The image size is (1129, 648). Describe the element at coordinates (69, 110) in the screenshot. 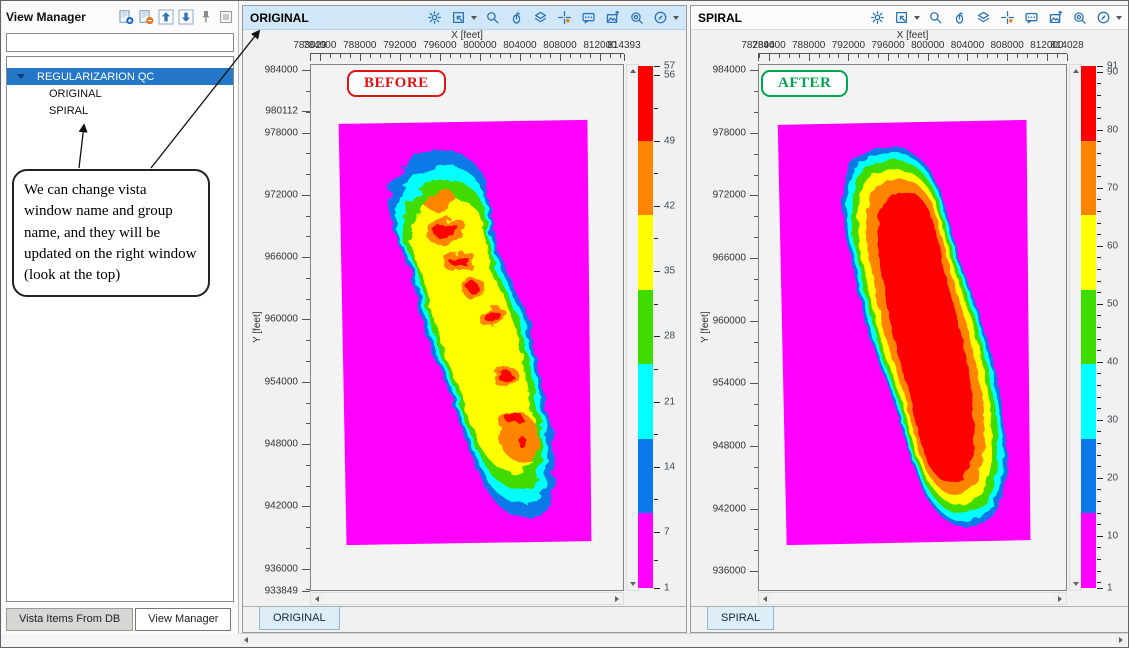

I see `tree-item-spiral: SPIRAL` at that location.